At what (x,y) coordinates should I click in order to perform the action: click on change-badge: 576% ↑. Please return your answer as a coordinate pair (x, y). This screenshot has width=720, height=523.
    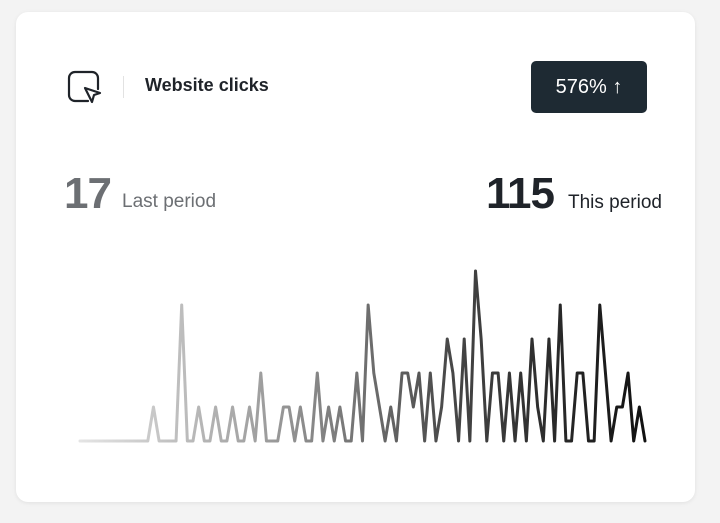
    Looking at the image, I should click on (589, 87).